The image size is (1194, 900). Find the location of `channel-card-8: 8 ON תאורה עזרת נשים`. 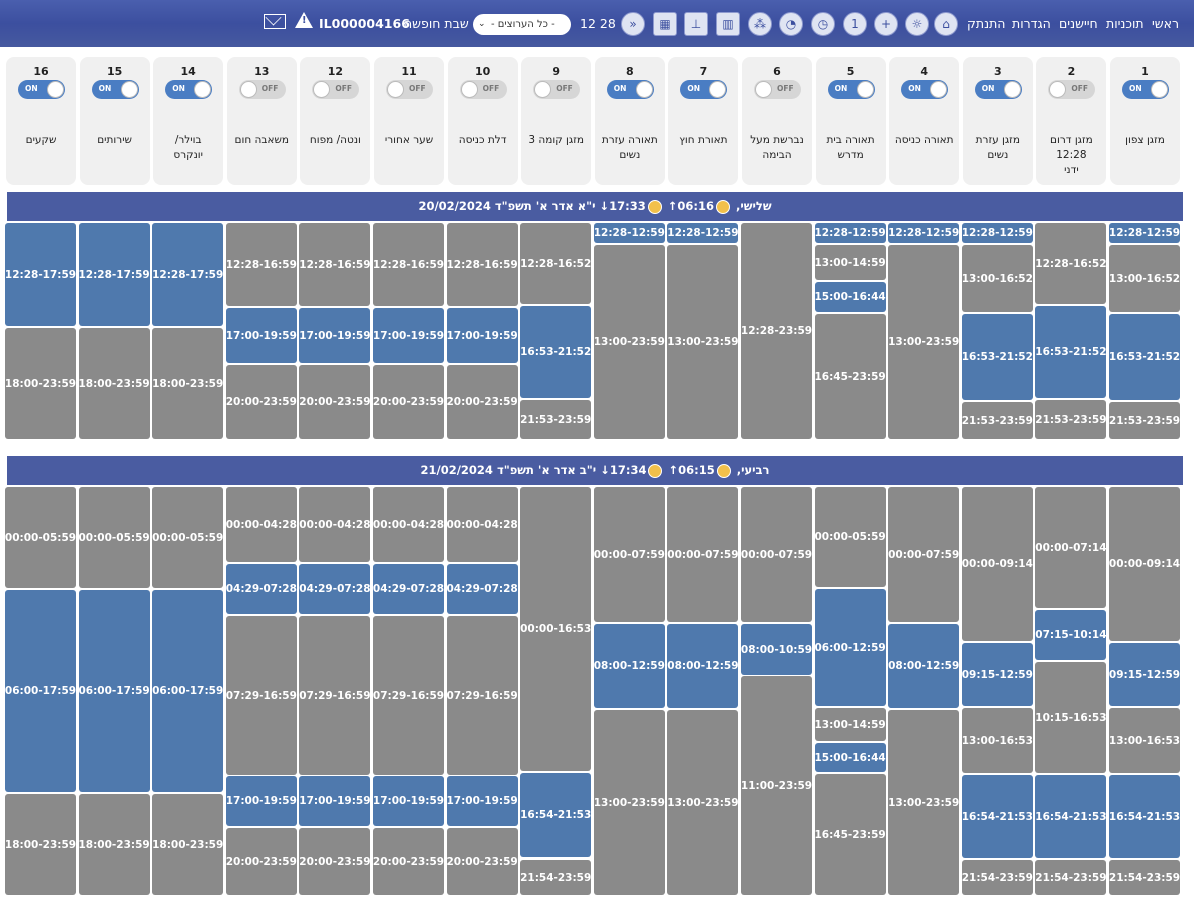

channel-card-8: 8 ON תאורה עזרת נשים is located at coordinates (629, 121).